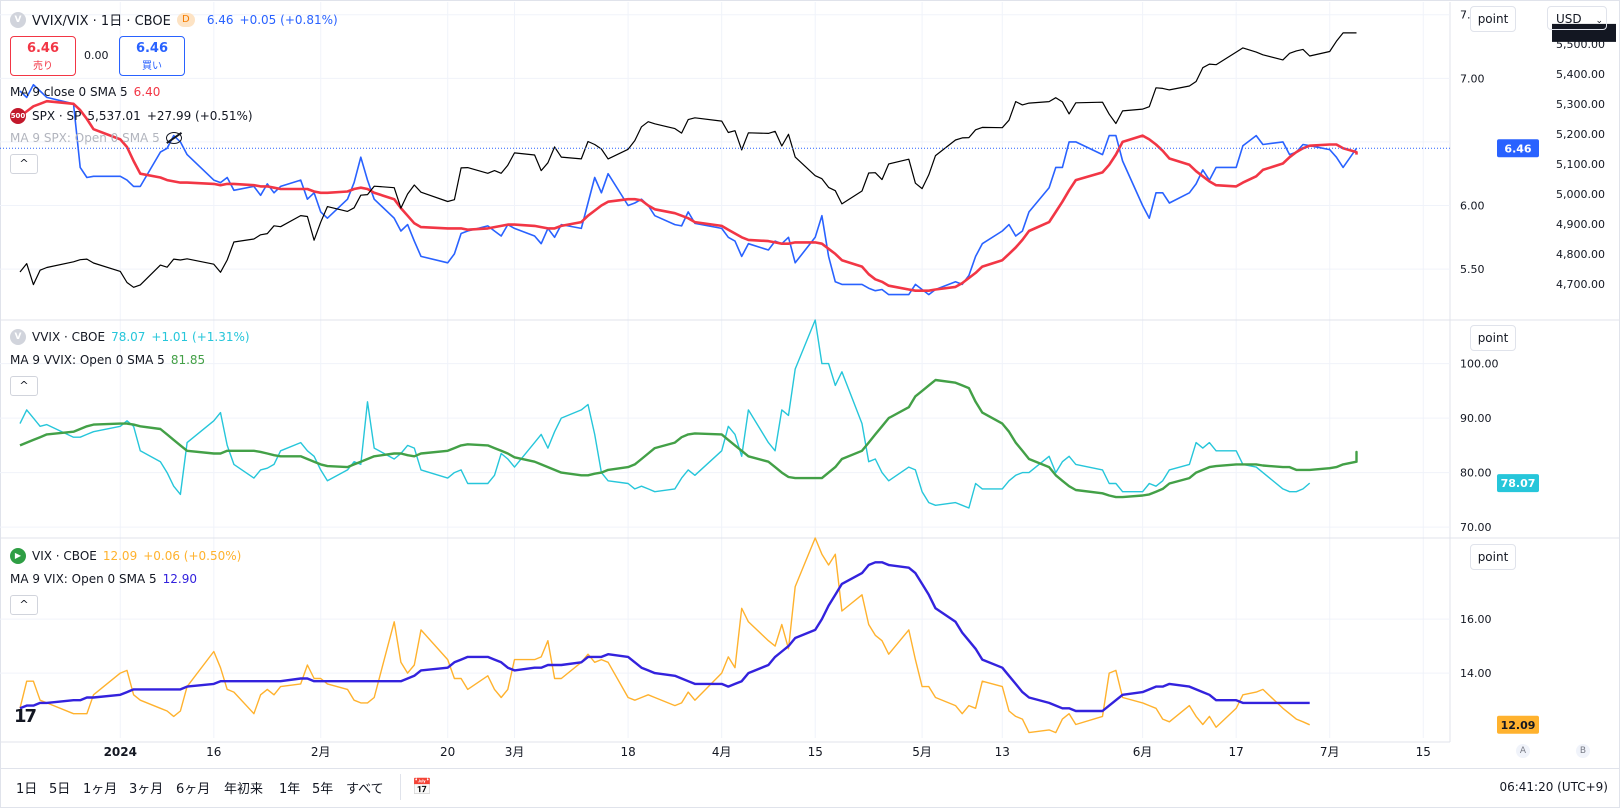 The height and width of the screenshot is (808, 1620). I want to click on spread-value: 0.00, so click(96, 55).